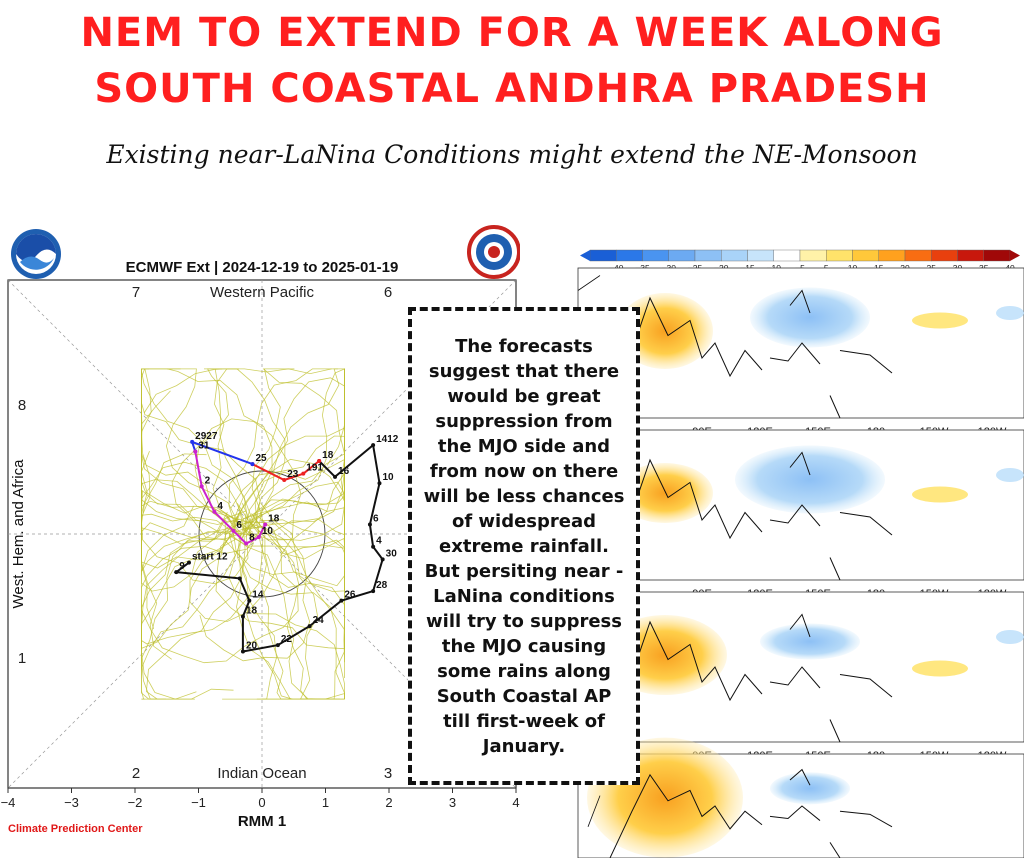 The width and height of the screenshot is (1024, 863). I want to click on x-tick-label: 2, so click(388, 802).